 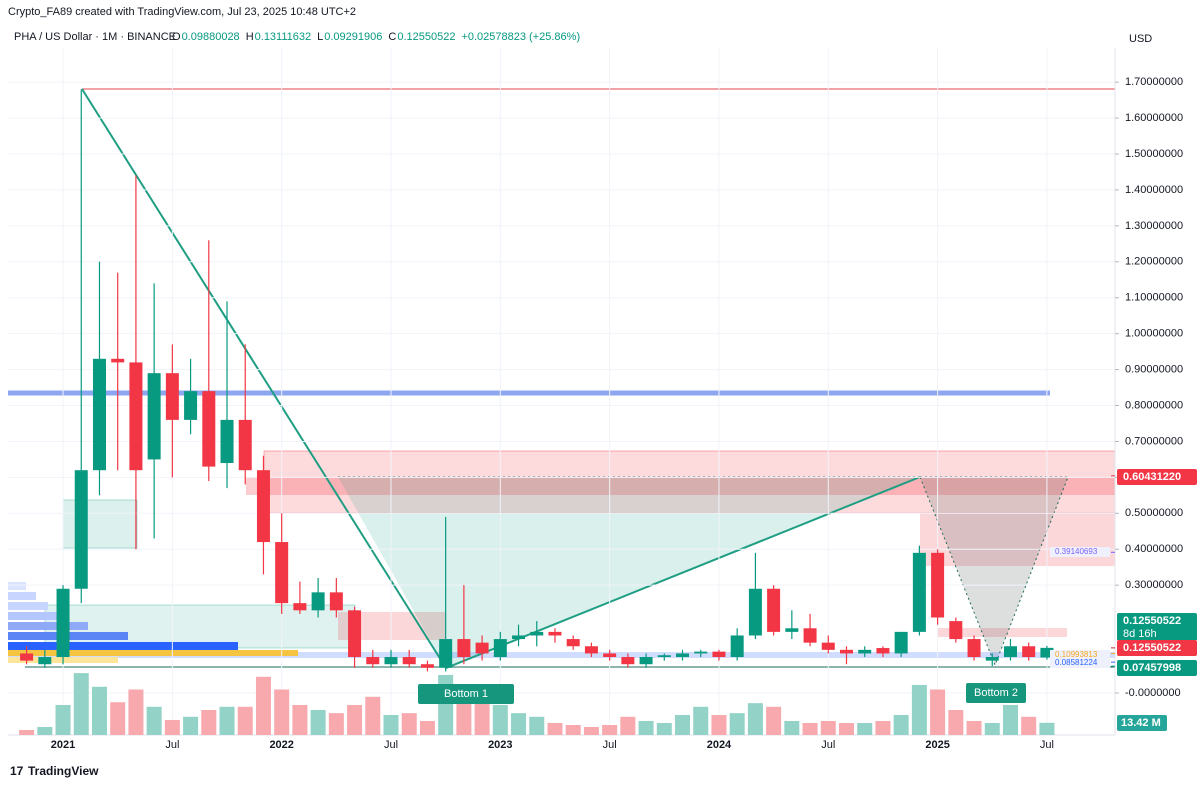 What do you see at coordinates (63, 745) in the screenshot?
I see `x-tick-label: 2021` at bounding box center [63, 745].